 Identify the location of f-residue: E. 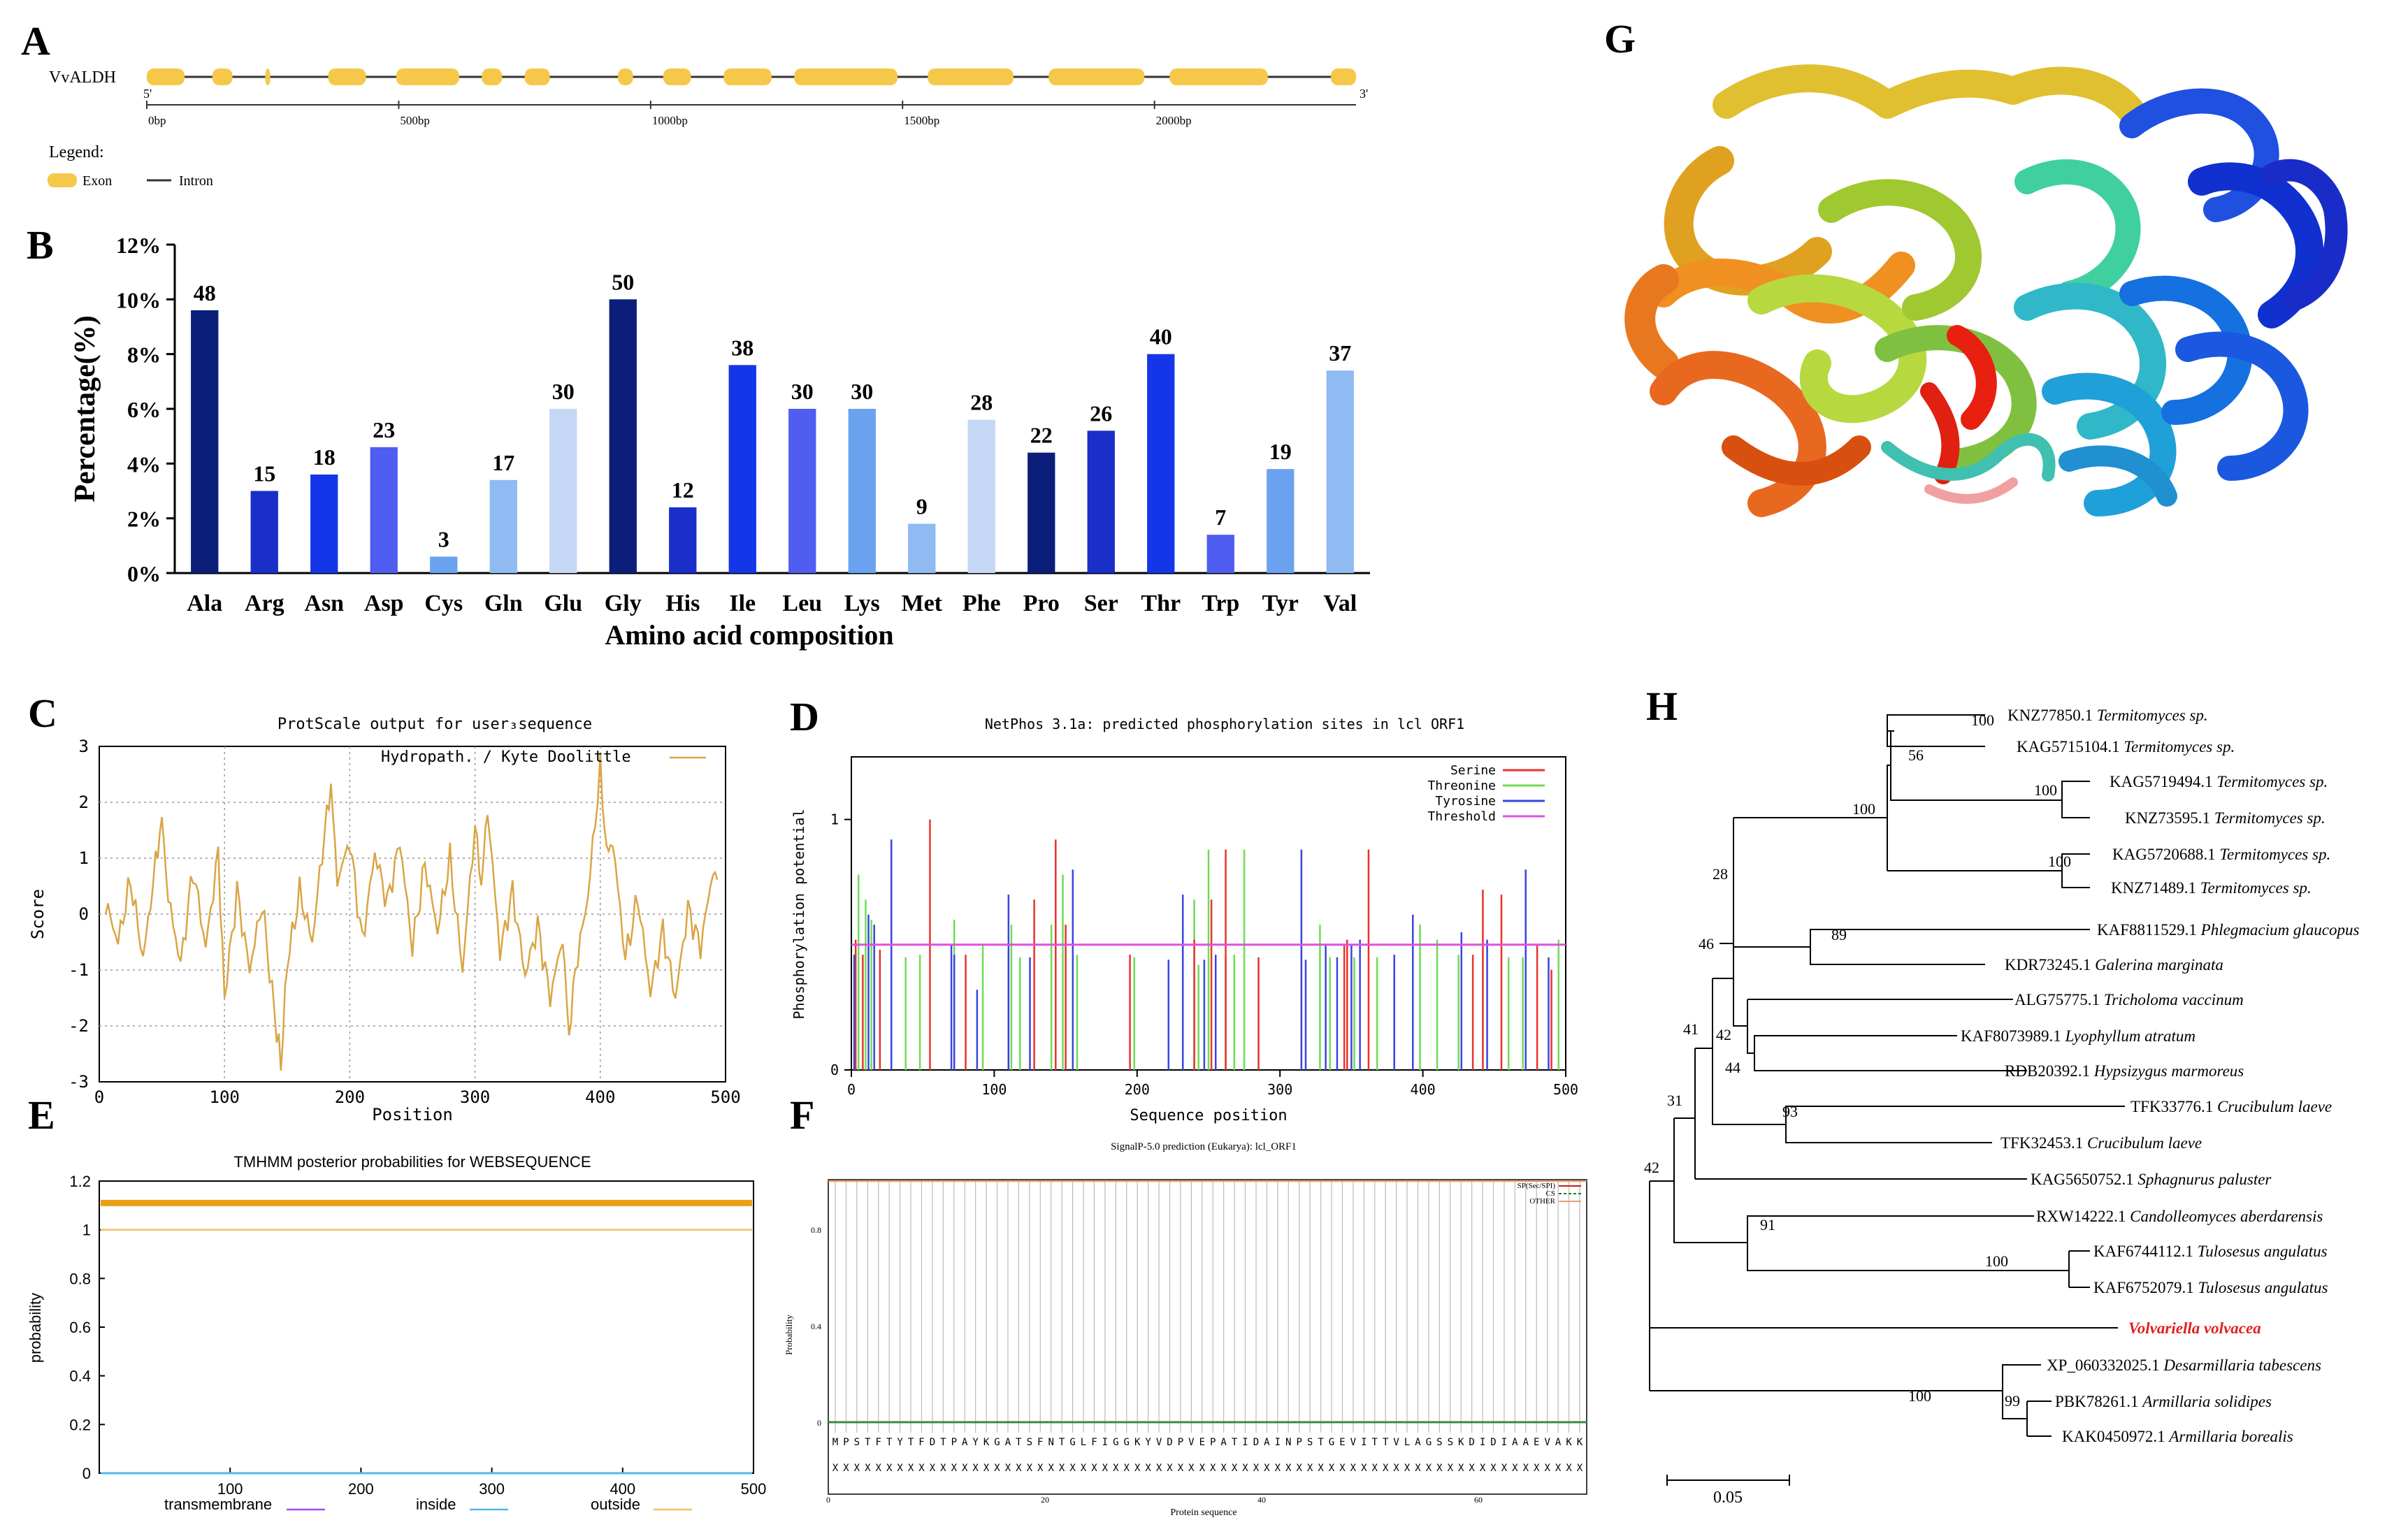
(1536, 1443).